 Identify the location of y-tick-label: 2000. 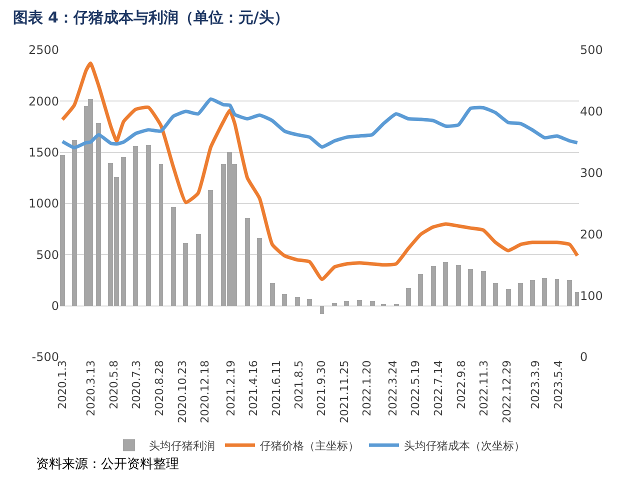
(43, 101).